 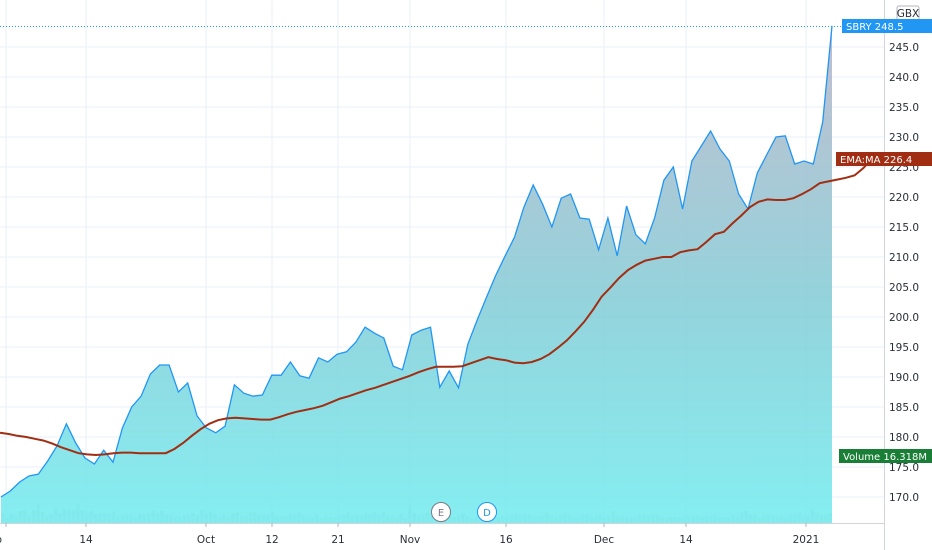 I want to click on x-tick-label: Oct, so click(x=206, y=540).